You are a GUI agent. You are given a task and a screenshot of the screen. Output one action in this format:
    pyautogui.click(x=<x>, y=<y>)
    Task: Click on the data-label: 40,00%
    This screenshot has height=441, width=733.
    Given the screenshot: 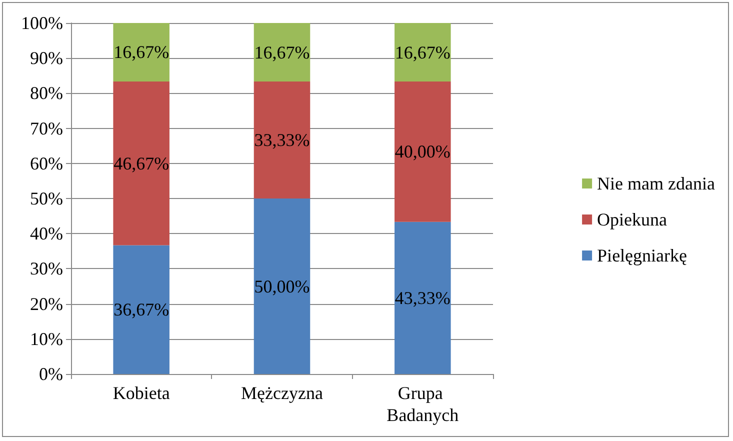 What is the action you would take?
    pyautogui.click(x=422, y=152)
    